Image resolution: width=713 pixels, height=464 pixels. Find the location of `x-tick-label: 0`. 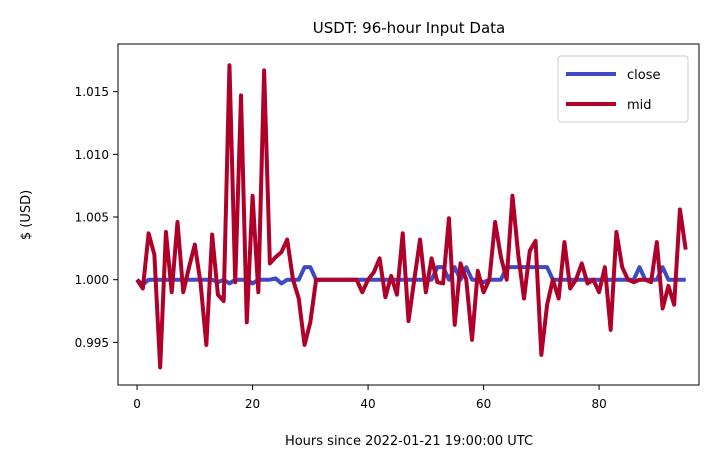

x-tick-label: 0 is located at coordinates (137, 404).